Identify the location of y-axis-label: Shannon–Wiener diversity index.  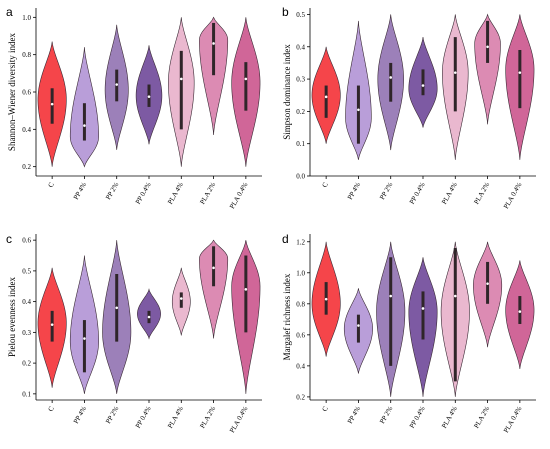
(12, 91).